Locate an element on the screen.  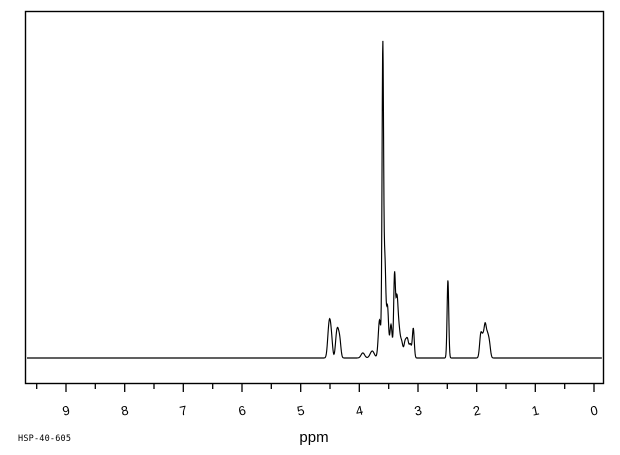
x-axis-unit-label: ppm is located at coordinates (313, 437).